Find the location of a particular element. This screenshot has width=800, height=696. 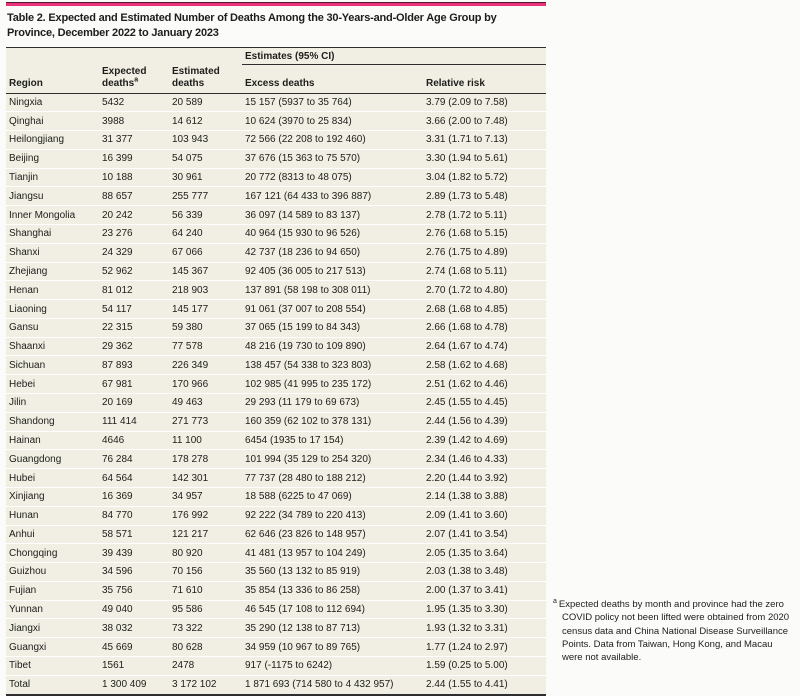

cell-relative-risk: 2.76 (1.75 to 4.89) is located at coordinates (485, 252).